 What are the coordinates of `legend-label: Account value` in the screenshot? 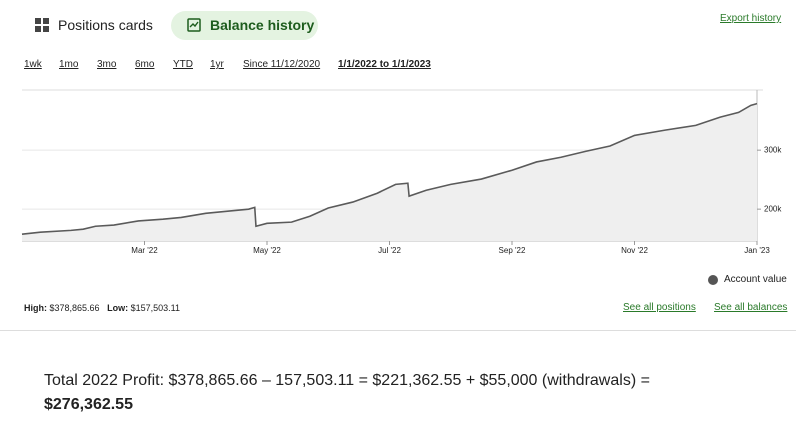 It's located at (755, 279).